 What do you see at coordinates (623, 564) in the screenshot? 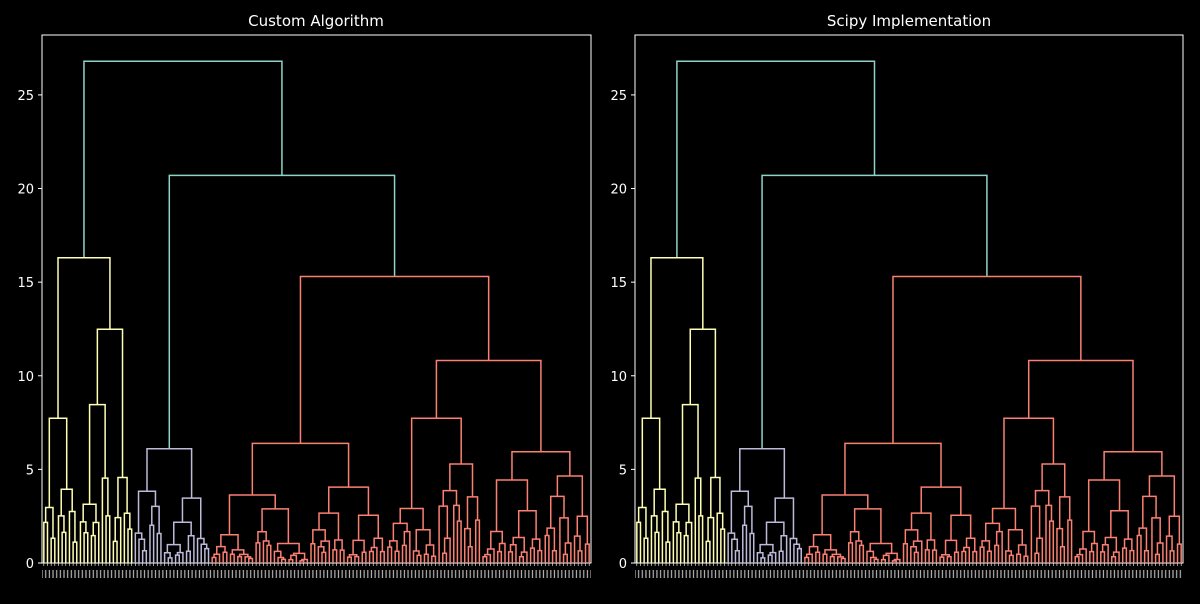
I see `y-tick-label: 0` at bounding box center [623, 564].